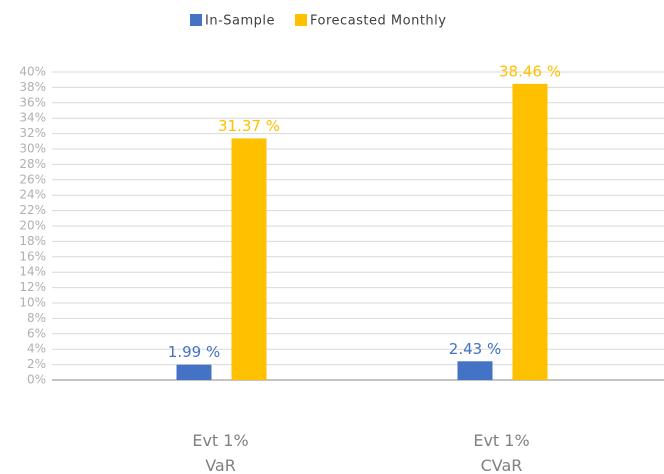 The image size is (664, 474). Describe the element at coordinates (32, 195) in the screenshot. I see `y-tick-label: 24%` at that location.